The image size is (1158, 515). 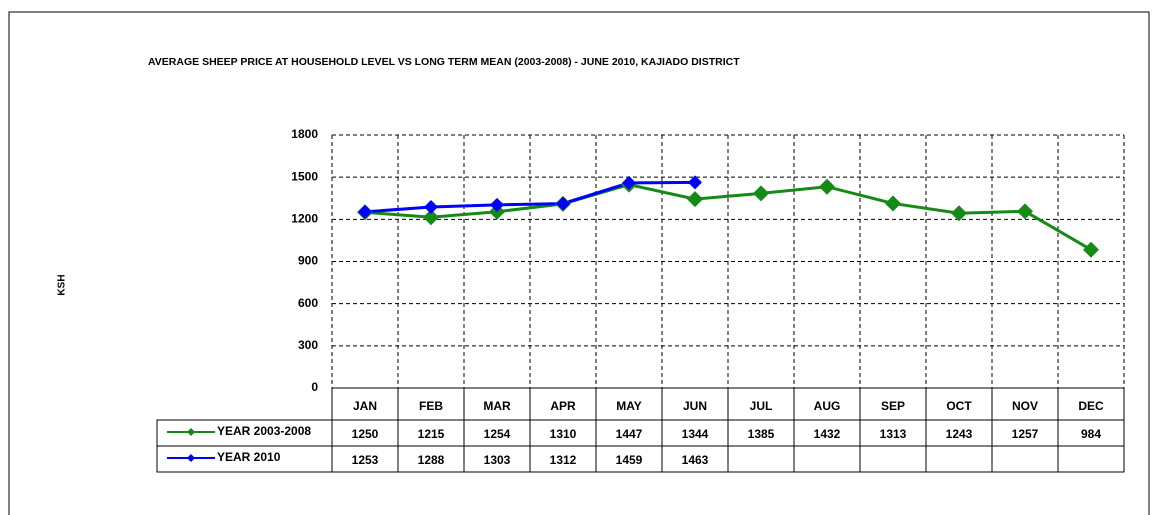 I want to click on legend-label: YEAR 2003-2008, so click(x=264, y=431).